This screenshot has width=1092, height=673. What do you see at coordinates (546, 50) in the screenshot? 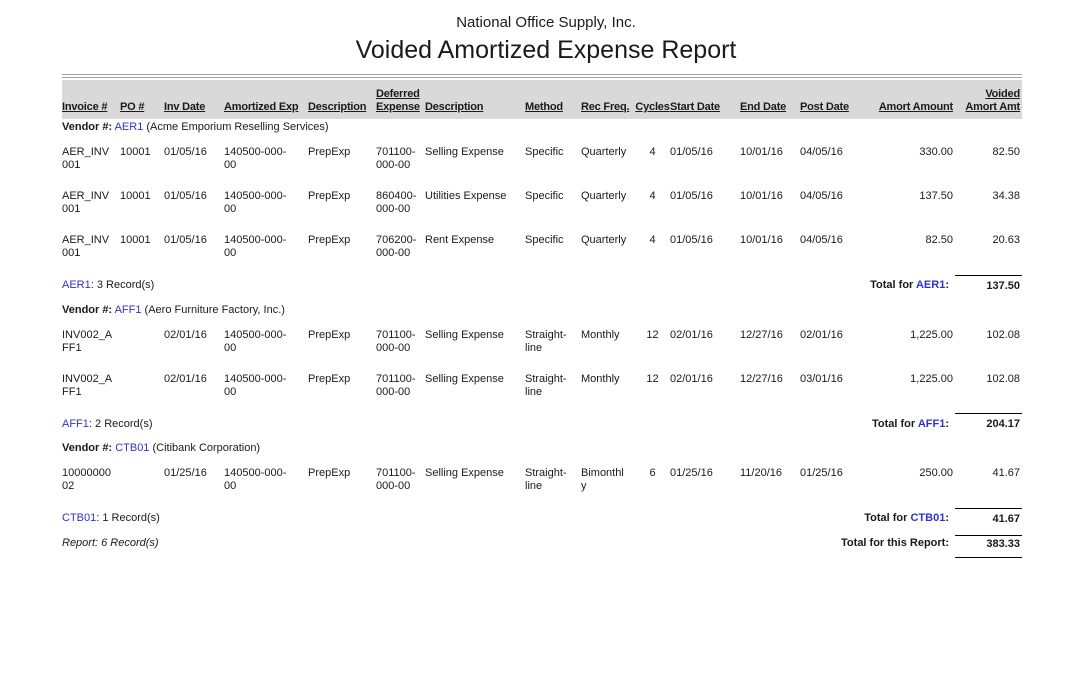
I see `report-title: Voided Amortized Expense Report` at bounding box center [546, 50].